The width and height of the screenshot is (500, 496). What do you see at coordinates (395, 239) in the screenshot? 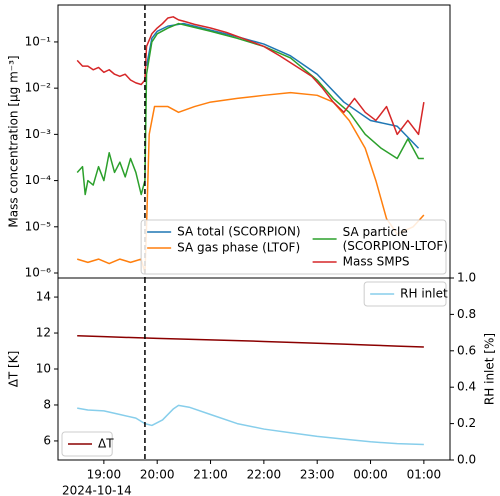
I see `legend-label: SA particle (SCORPION-LTOF)` at bounding box center [395, 239].